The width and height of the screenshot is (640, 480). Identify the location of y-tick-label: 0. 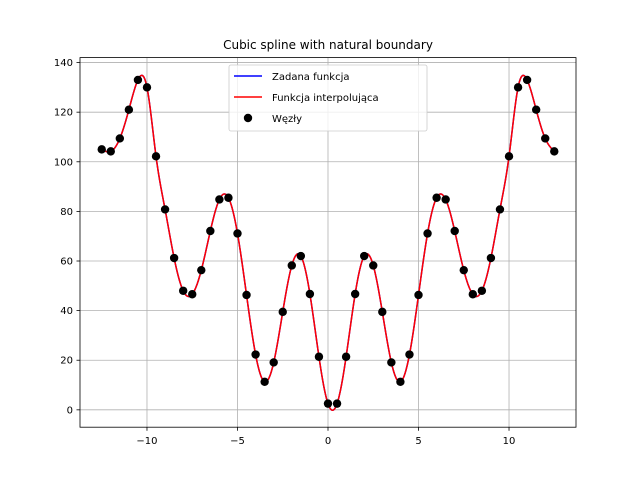
(70, 410).